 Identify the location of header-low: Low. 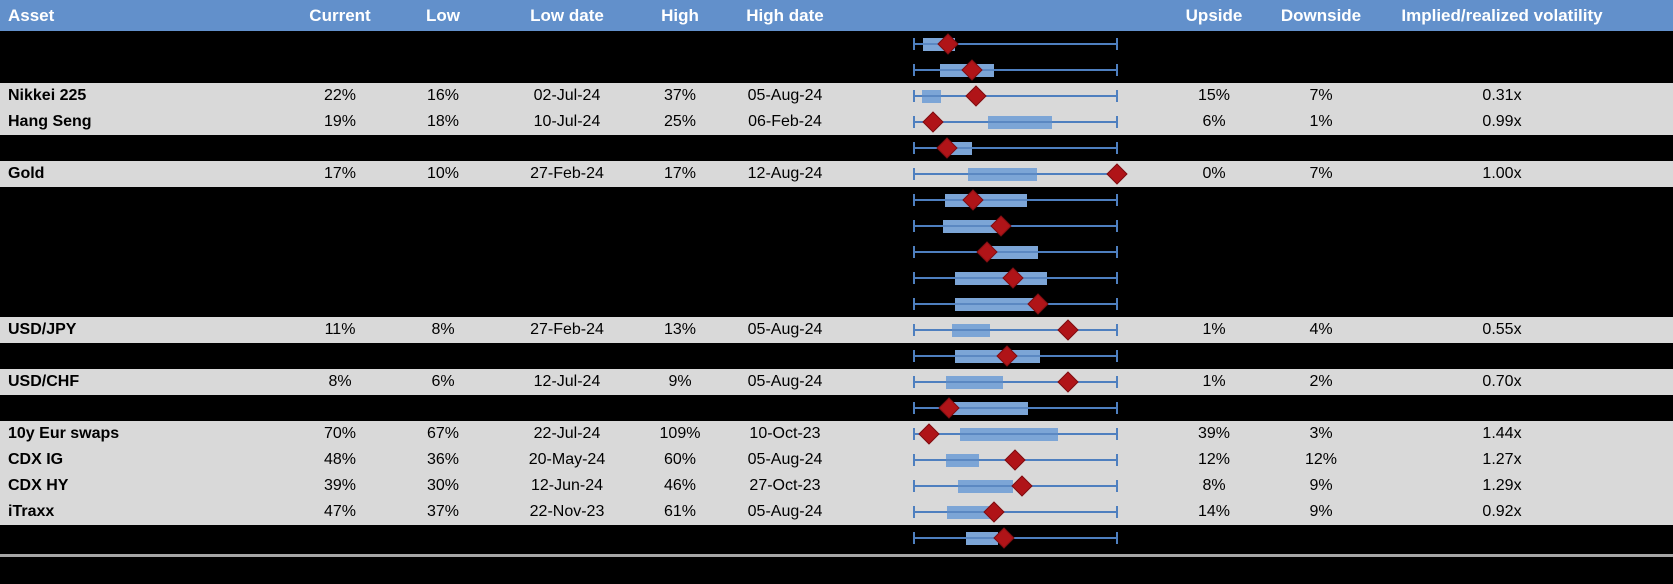
(443, 15).